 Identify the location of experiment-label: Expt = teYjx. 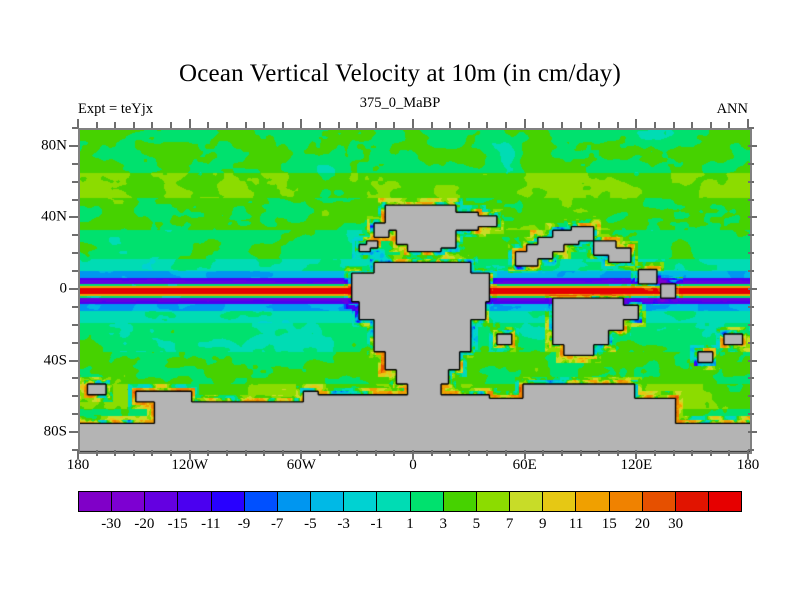
(116, 109).